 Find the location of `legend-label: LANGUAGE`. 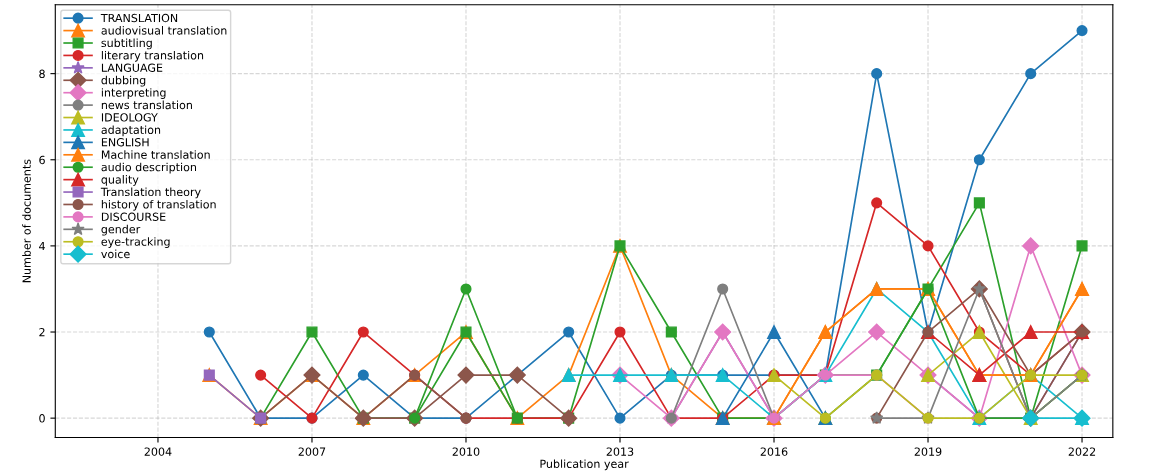

legend-label: LANGUAGE is located at coordinates (132, 67).